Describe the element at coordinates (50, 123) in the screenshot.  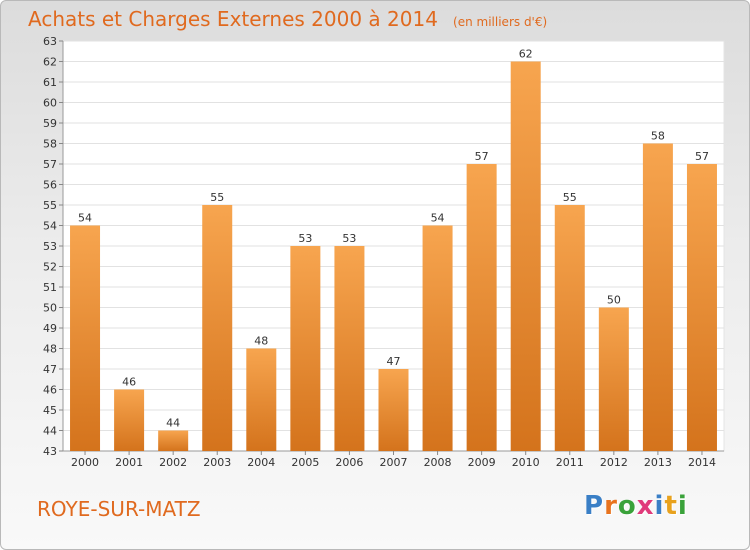
I see `y-tick-label: 59` at that location.